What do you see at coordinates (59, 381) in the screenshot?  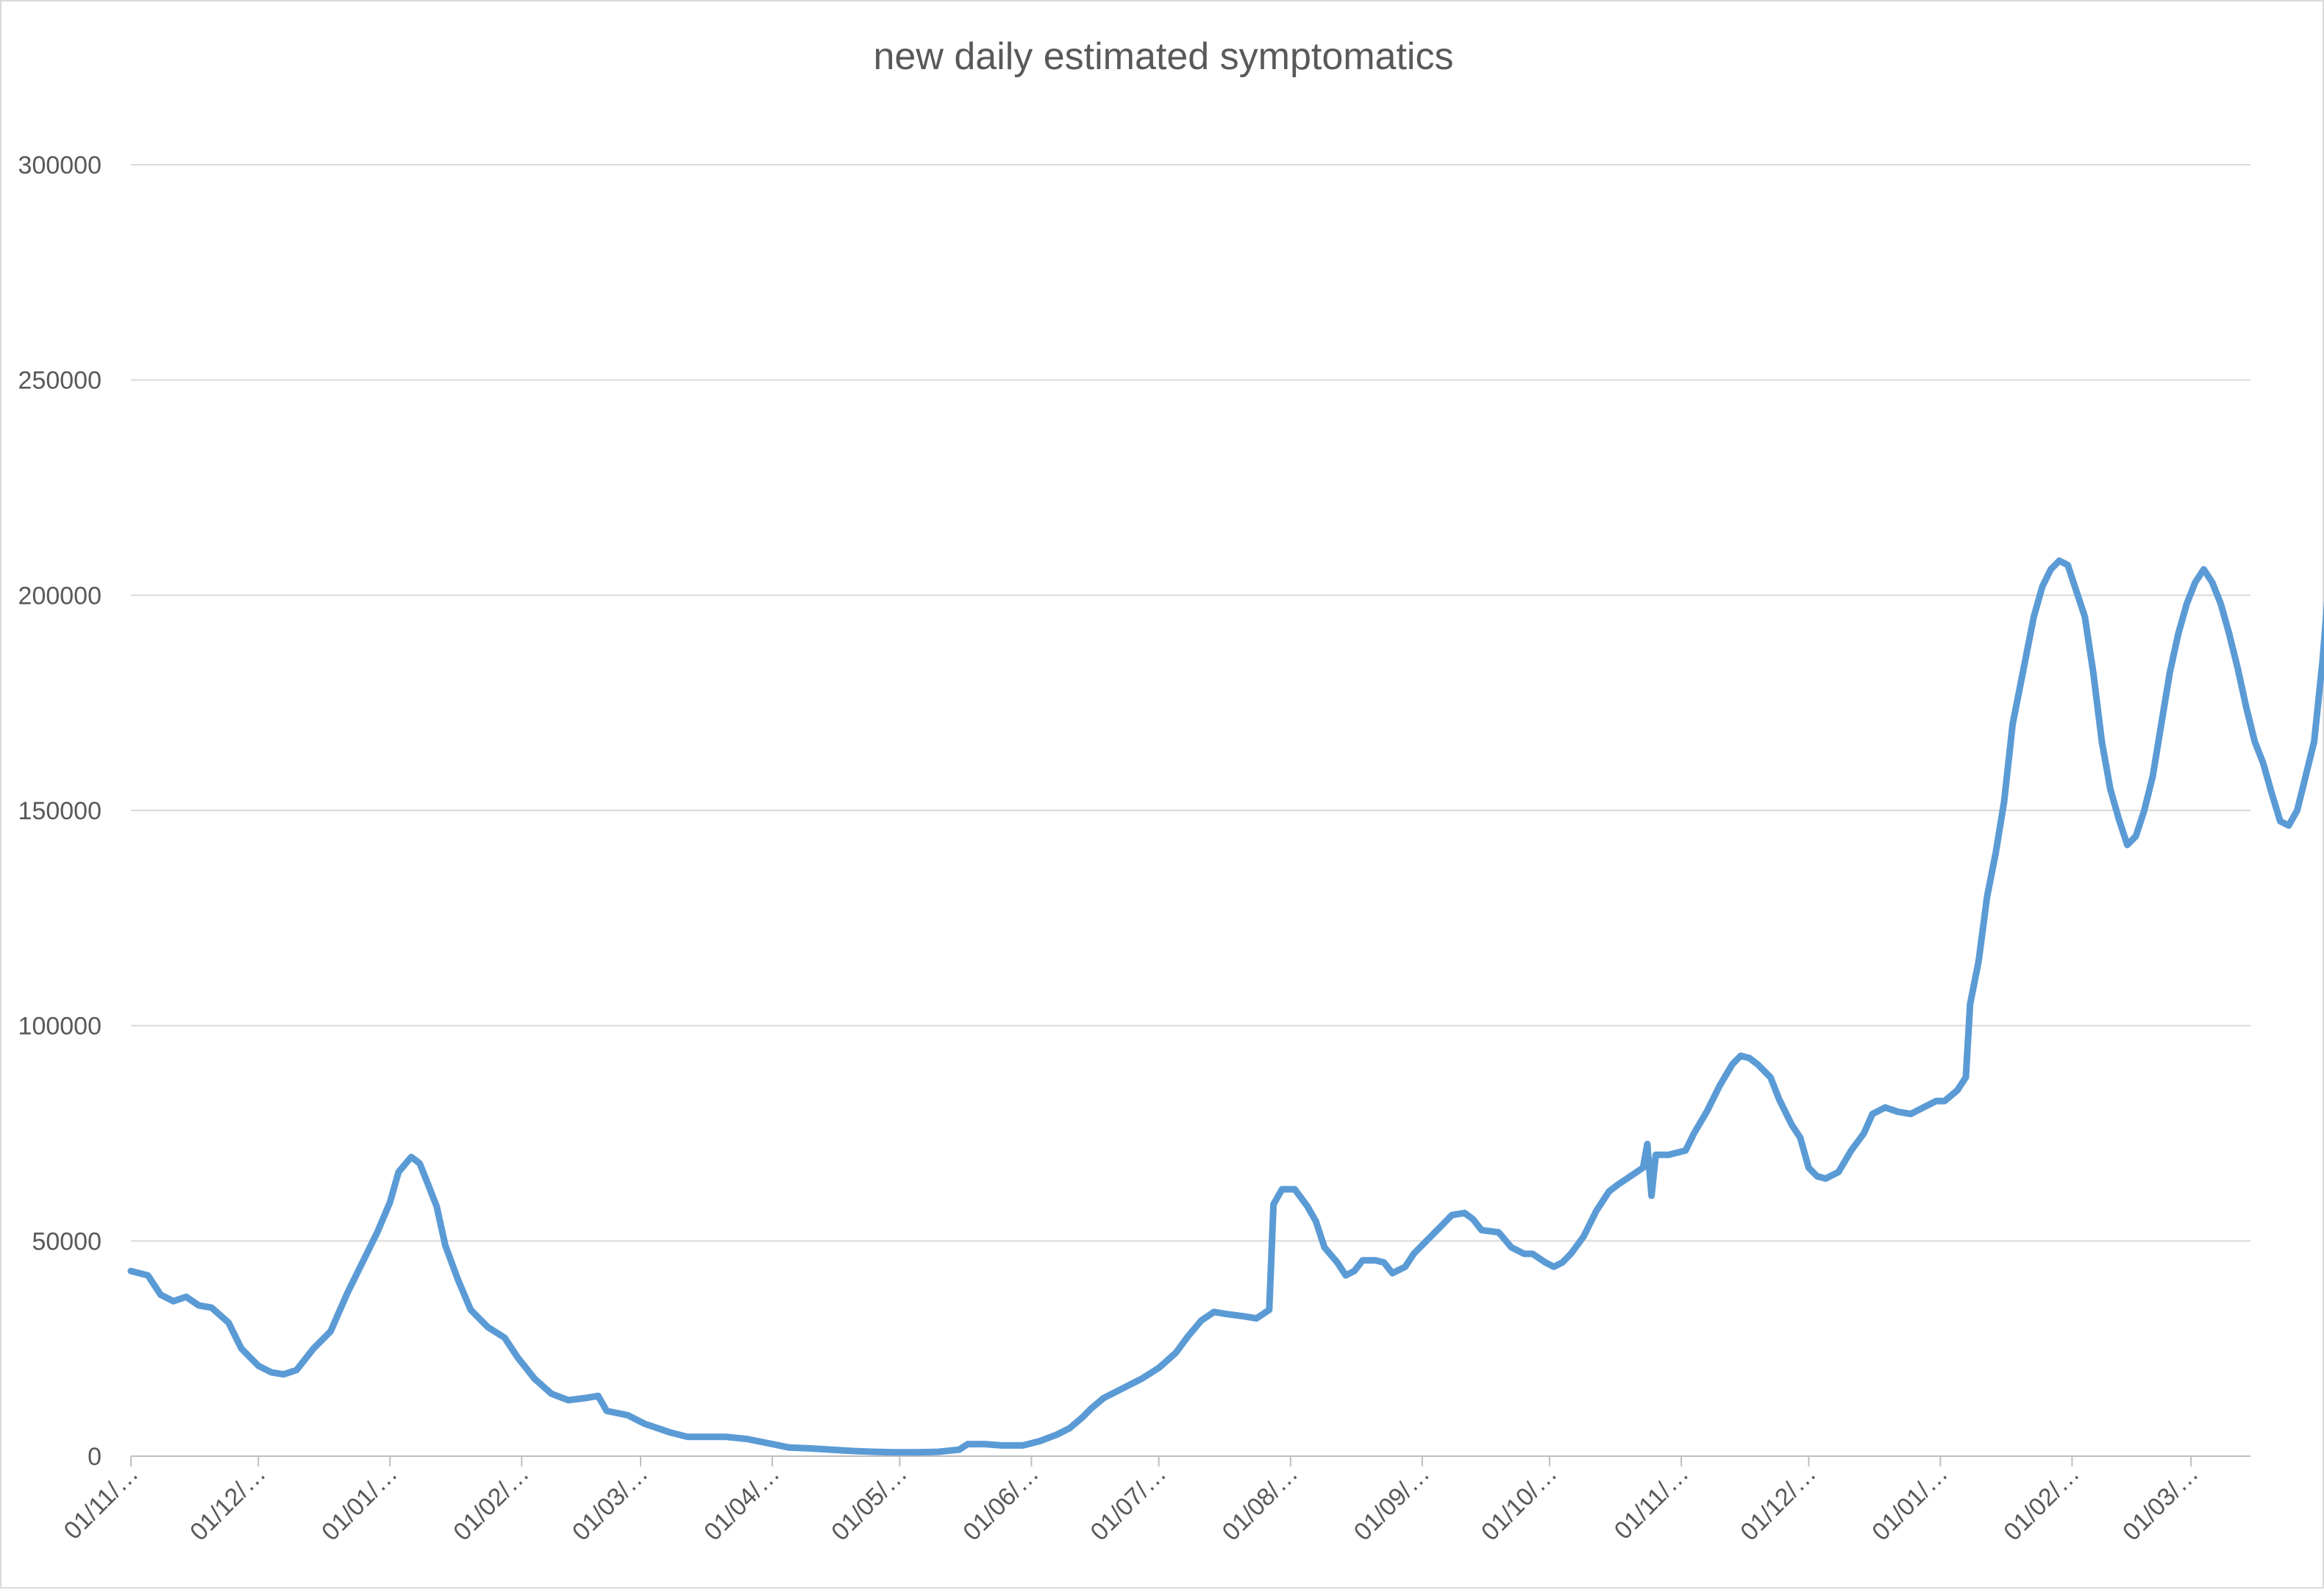 I see `y-tick-label: 250000` at bounding box center [59, 381].